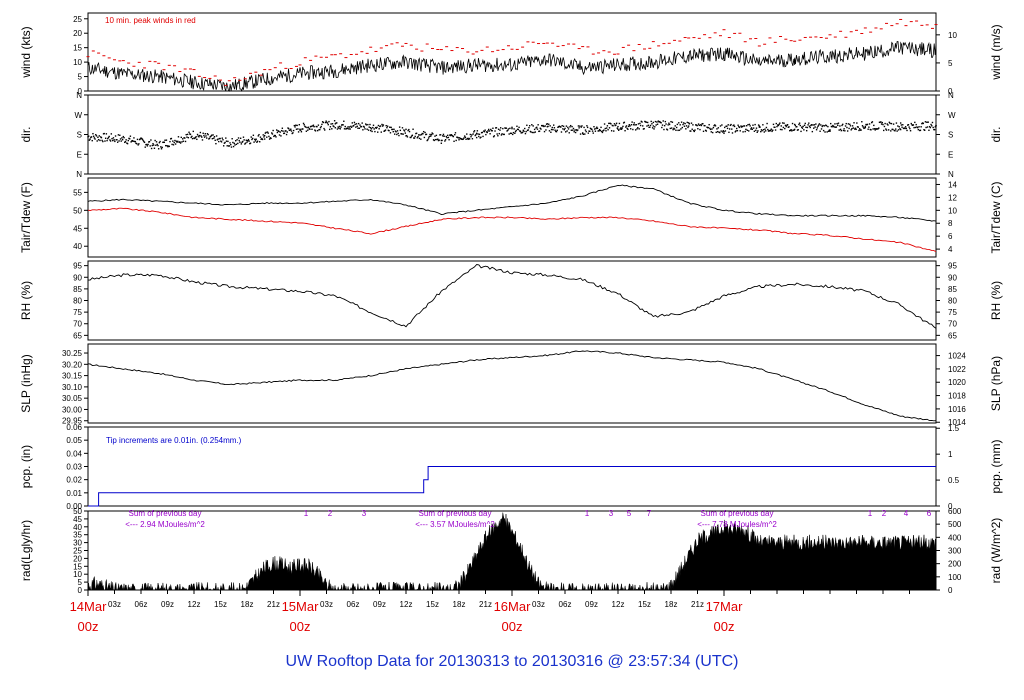 The height and width of the screenshot is (700, 1024). What do you see at coordinates (955, 524) in the screenshot?
I see `y-tick-label-right: 500` at bounding box center [955, 524].